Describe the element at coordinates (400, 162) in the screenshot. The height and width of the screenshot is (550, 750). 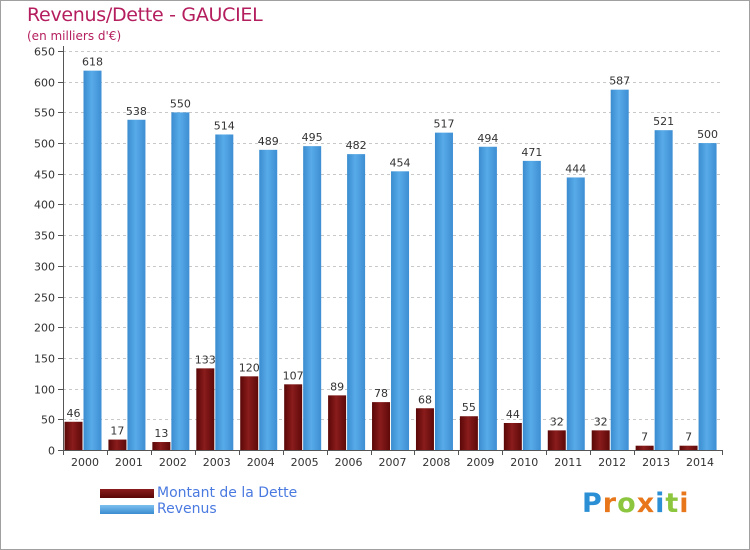
I see `data-label-revenus: 454` at that location.